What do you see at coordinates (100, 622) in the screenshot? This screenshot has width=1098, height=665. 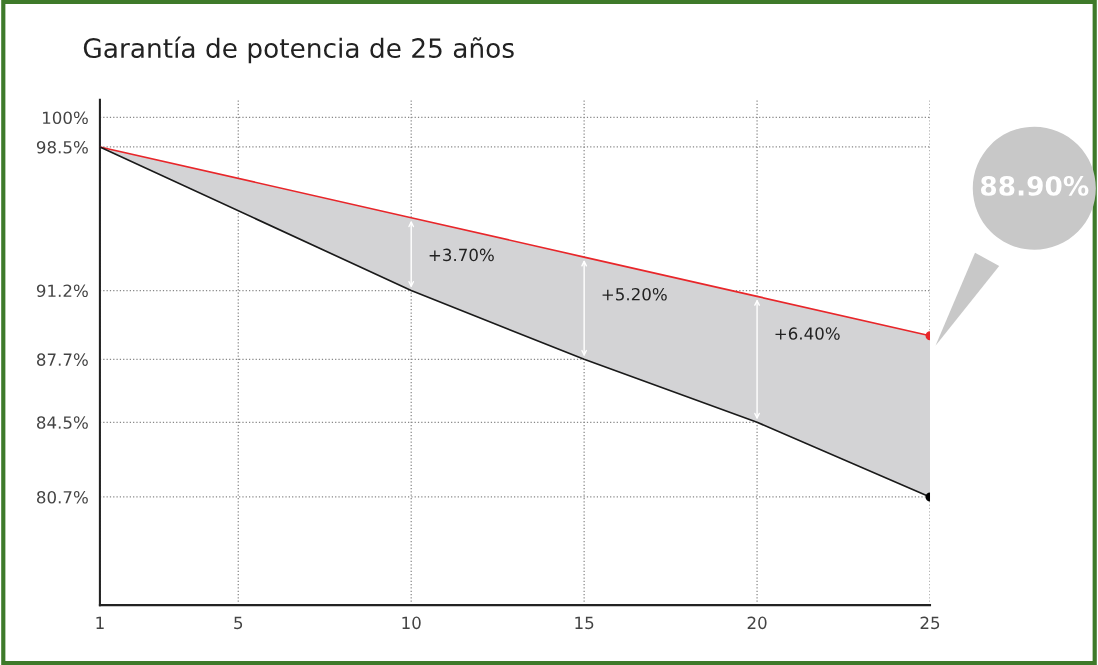 I see `x-tick-label: 1` at bounding box center [100, 622].